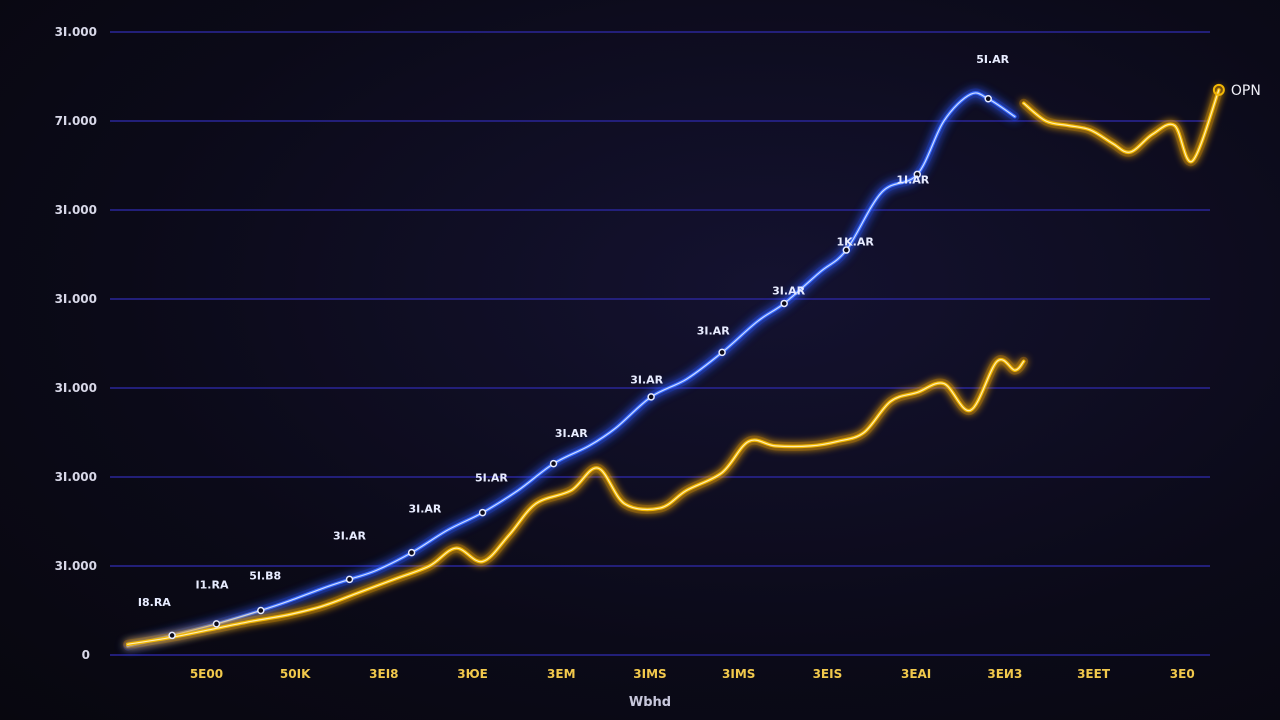 The width and height of the screenshot is (1280, 720). What do you see at coordinates (265, 575) in the screenshot?
I see `data-point-label: 5I.B8` at bounding box center [265, 575].